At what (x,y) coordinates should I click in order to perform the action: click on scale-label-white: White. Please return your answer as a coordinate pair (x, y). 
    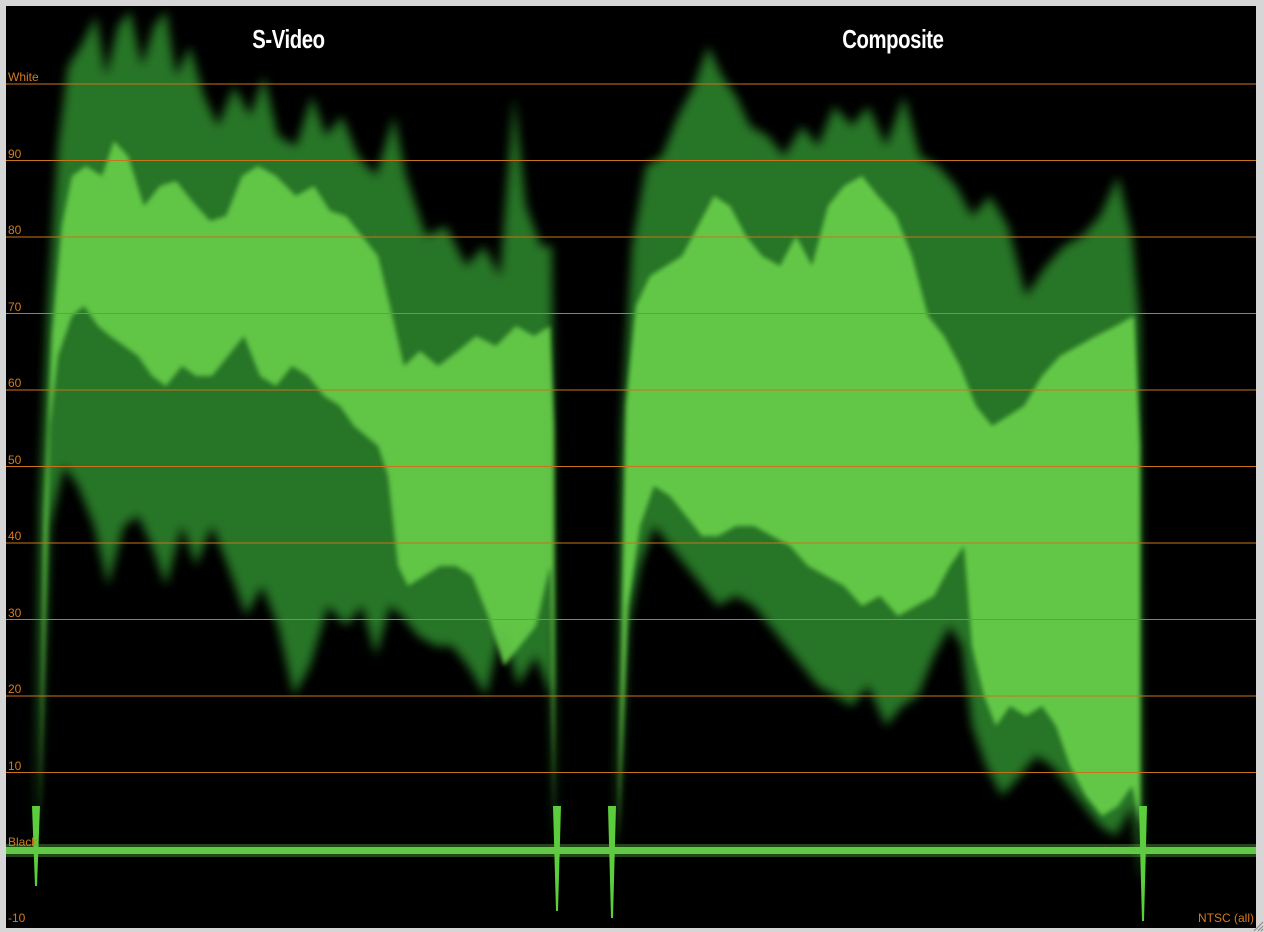
    Looking at the image, I should click on (23, 77).